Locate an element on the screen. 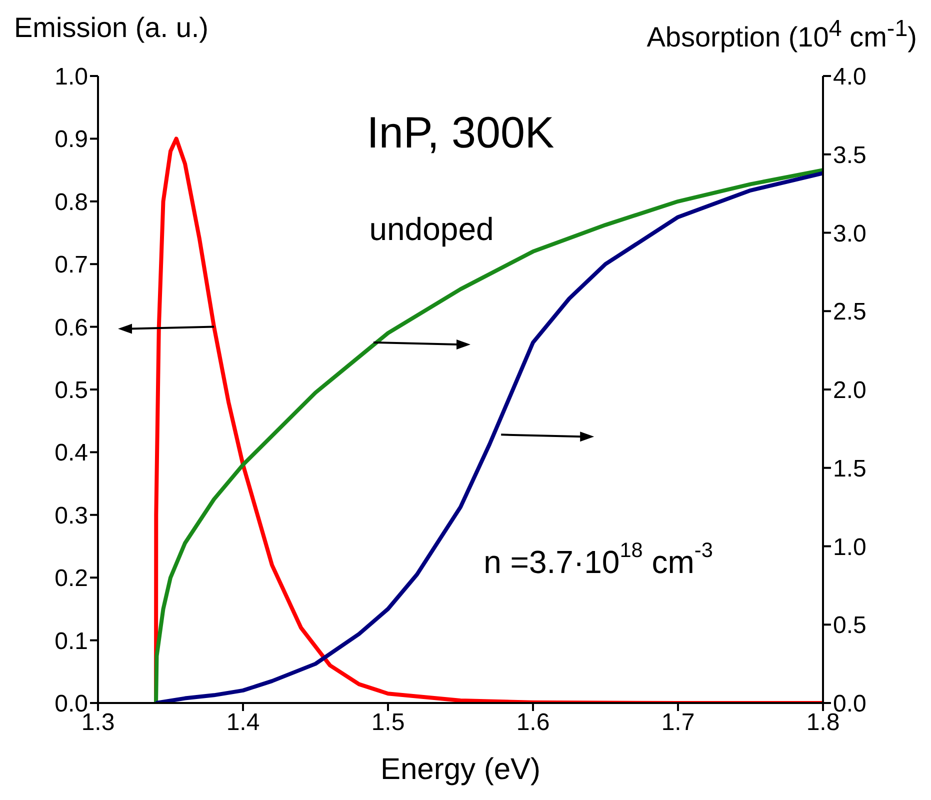 This screenshot has width=931, height=800. y2-tick-label: 3.5 is located at coordinates (849, 155).